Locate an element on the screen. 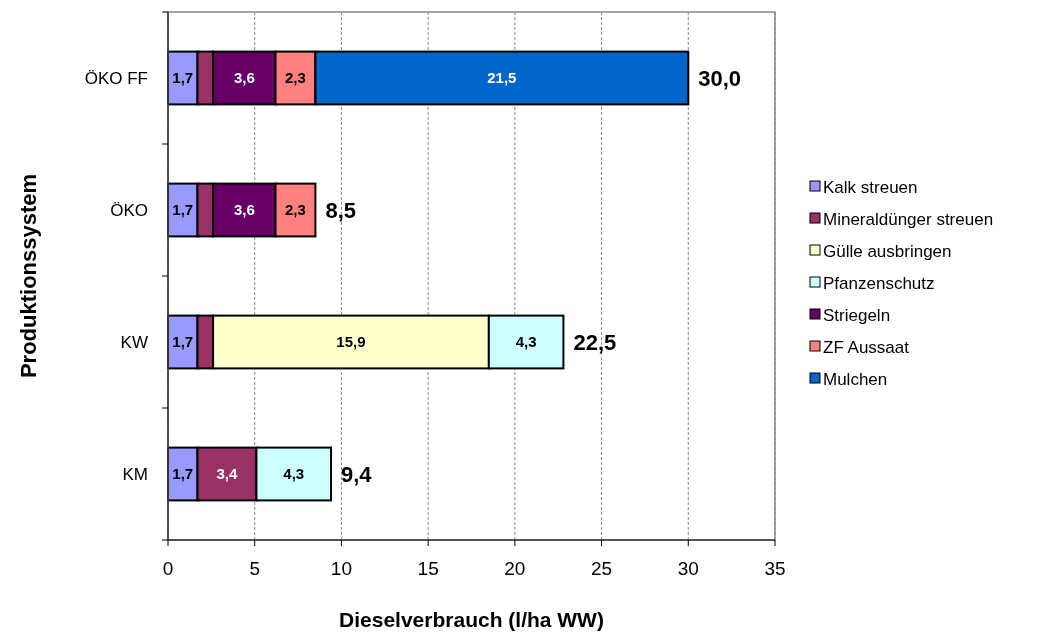  x-tick-label: 10 is located at coordinates (341, 568).